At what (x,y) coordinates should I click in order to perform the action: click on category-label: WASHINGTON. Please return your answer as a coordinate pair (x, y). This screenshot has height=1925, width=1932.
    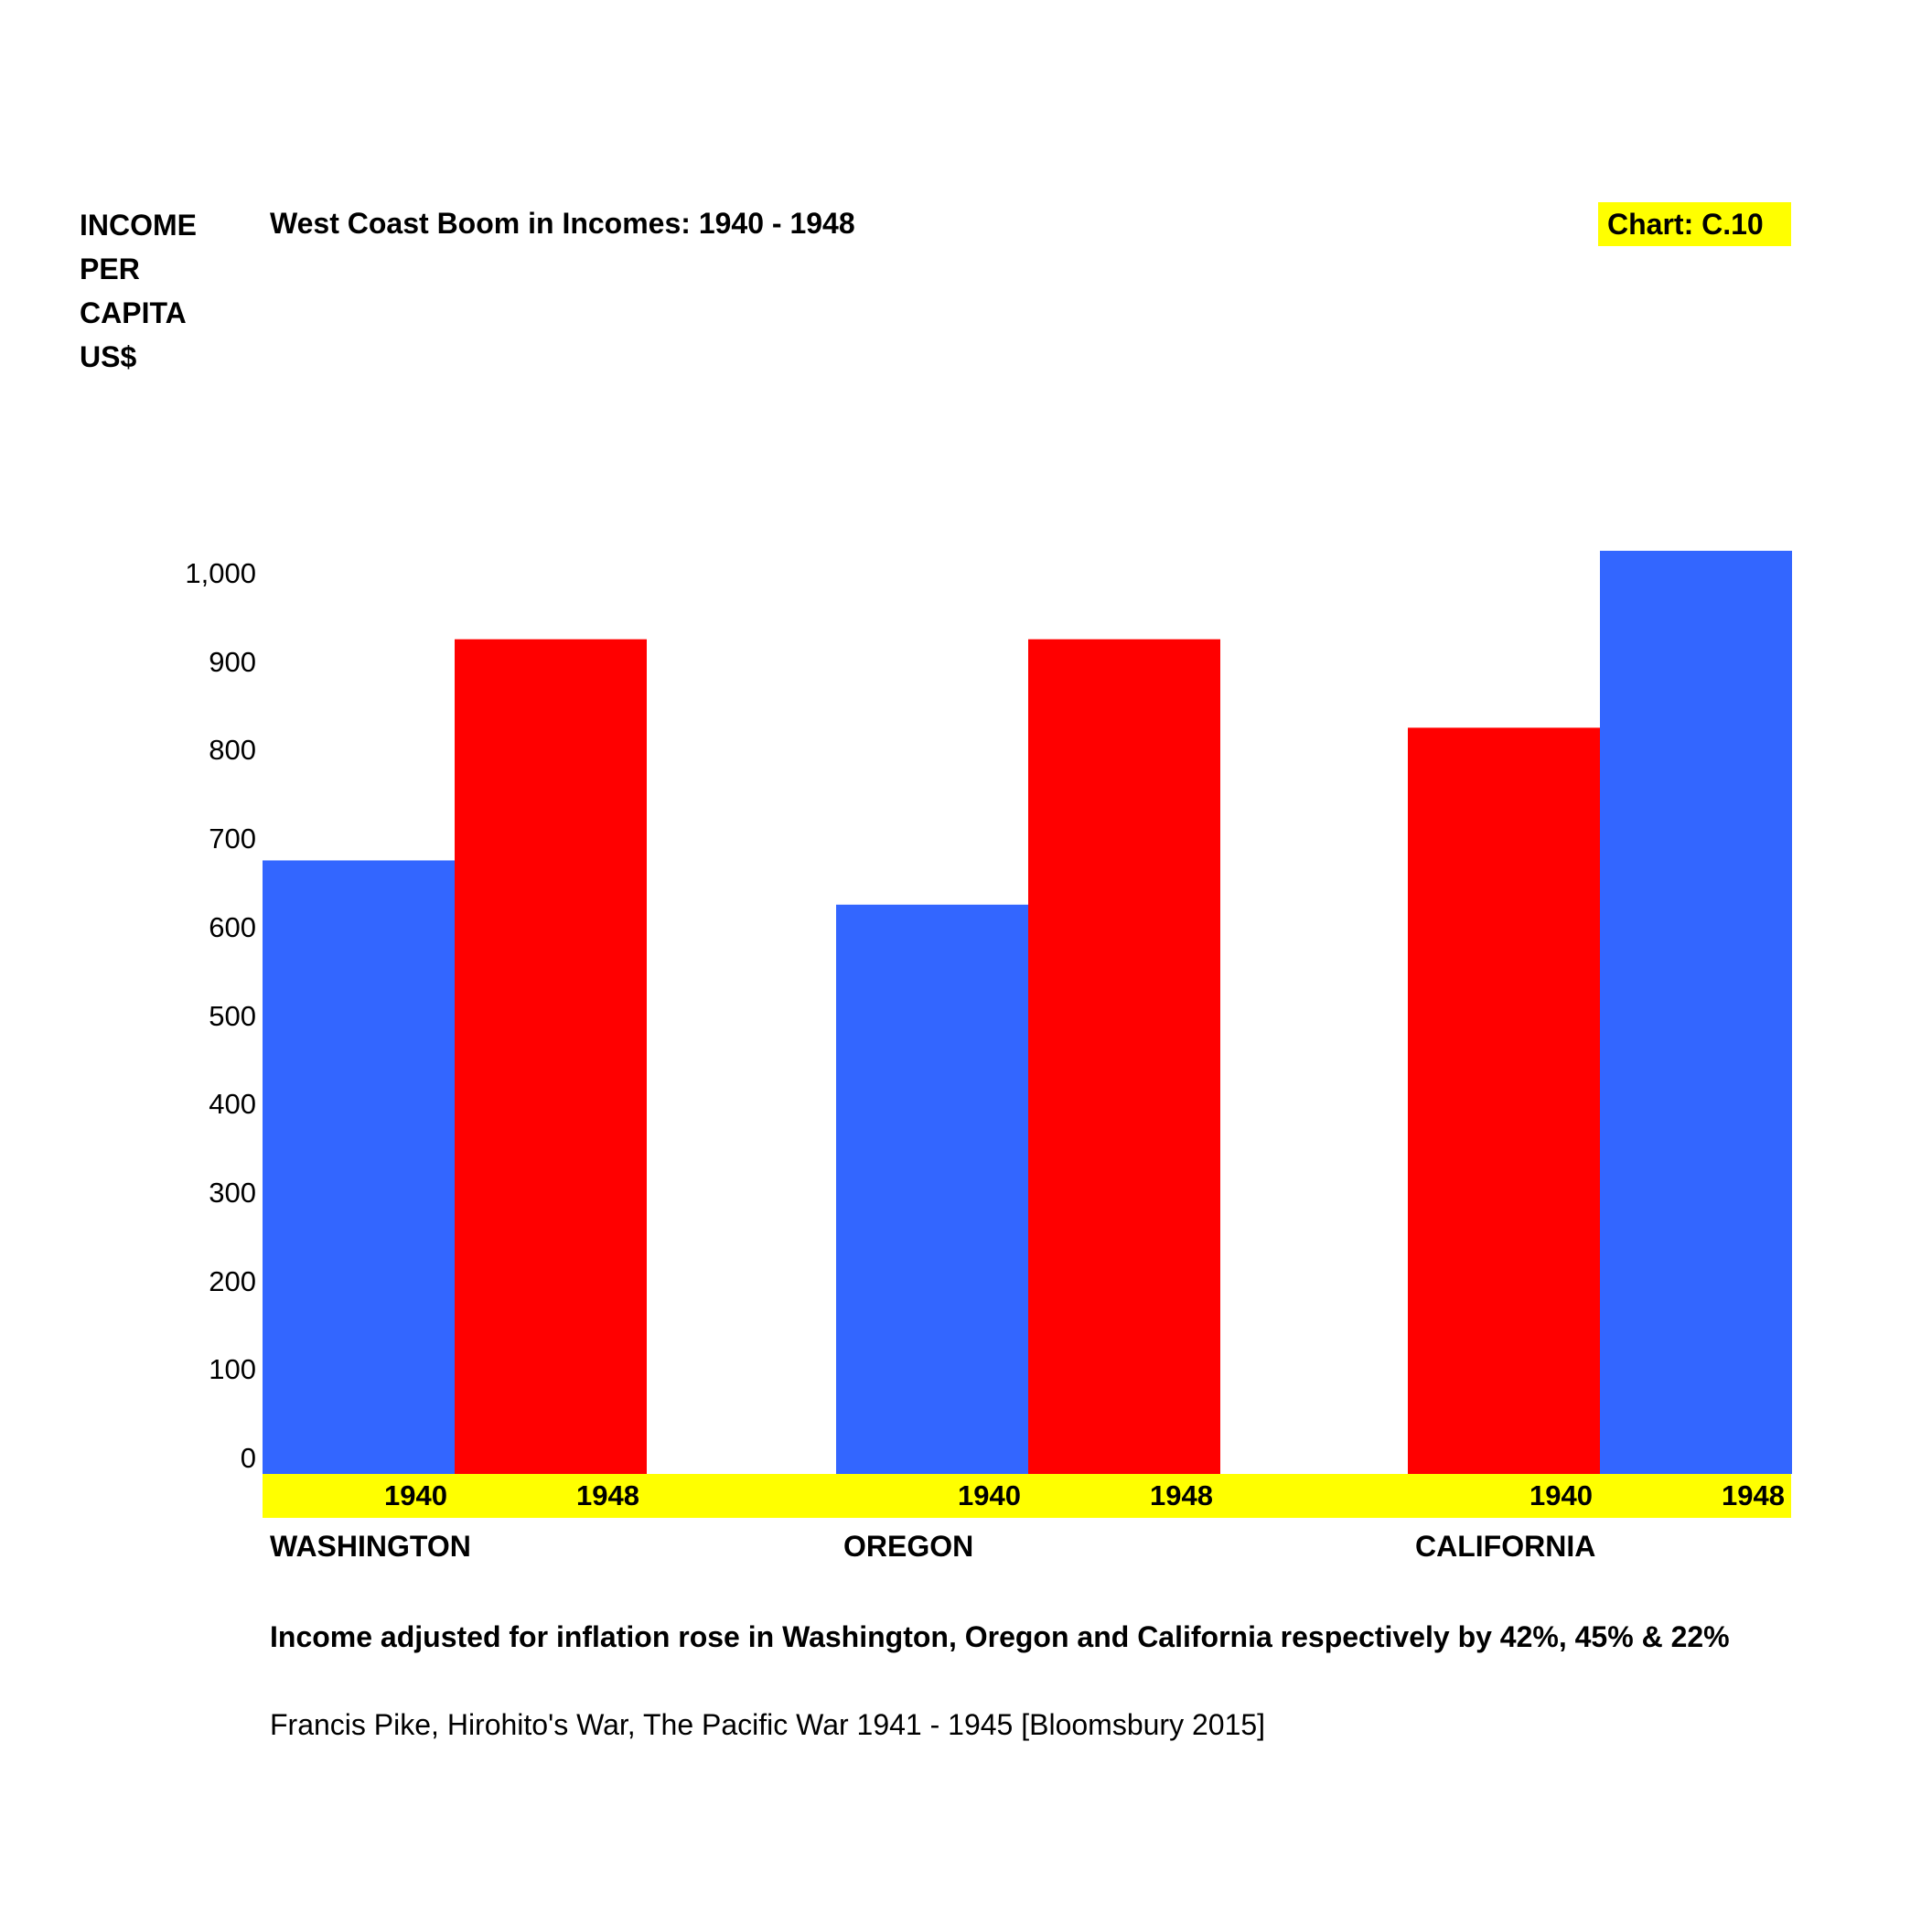
    Looking at the image, I should click on (371, 1546).